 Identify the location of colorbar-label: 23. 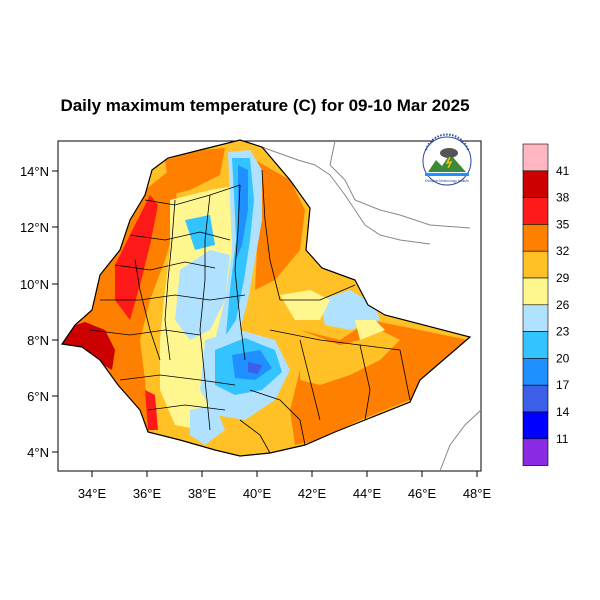
(563, 332).